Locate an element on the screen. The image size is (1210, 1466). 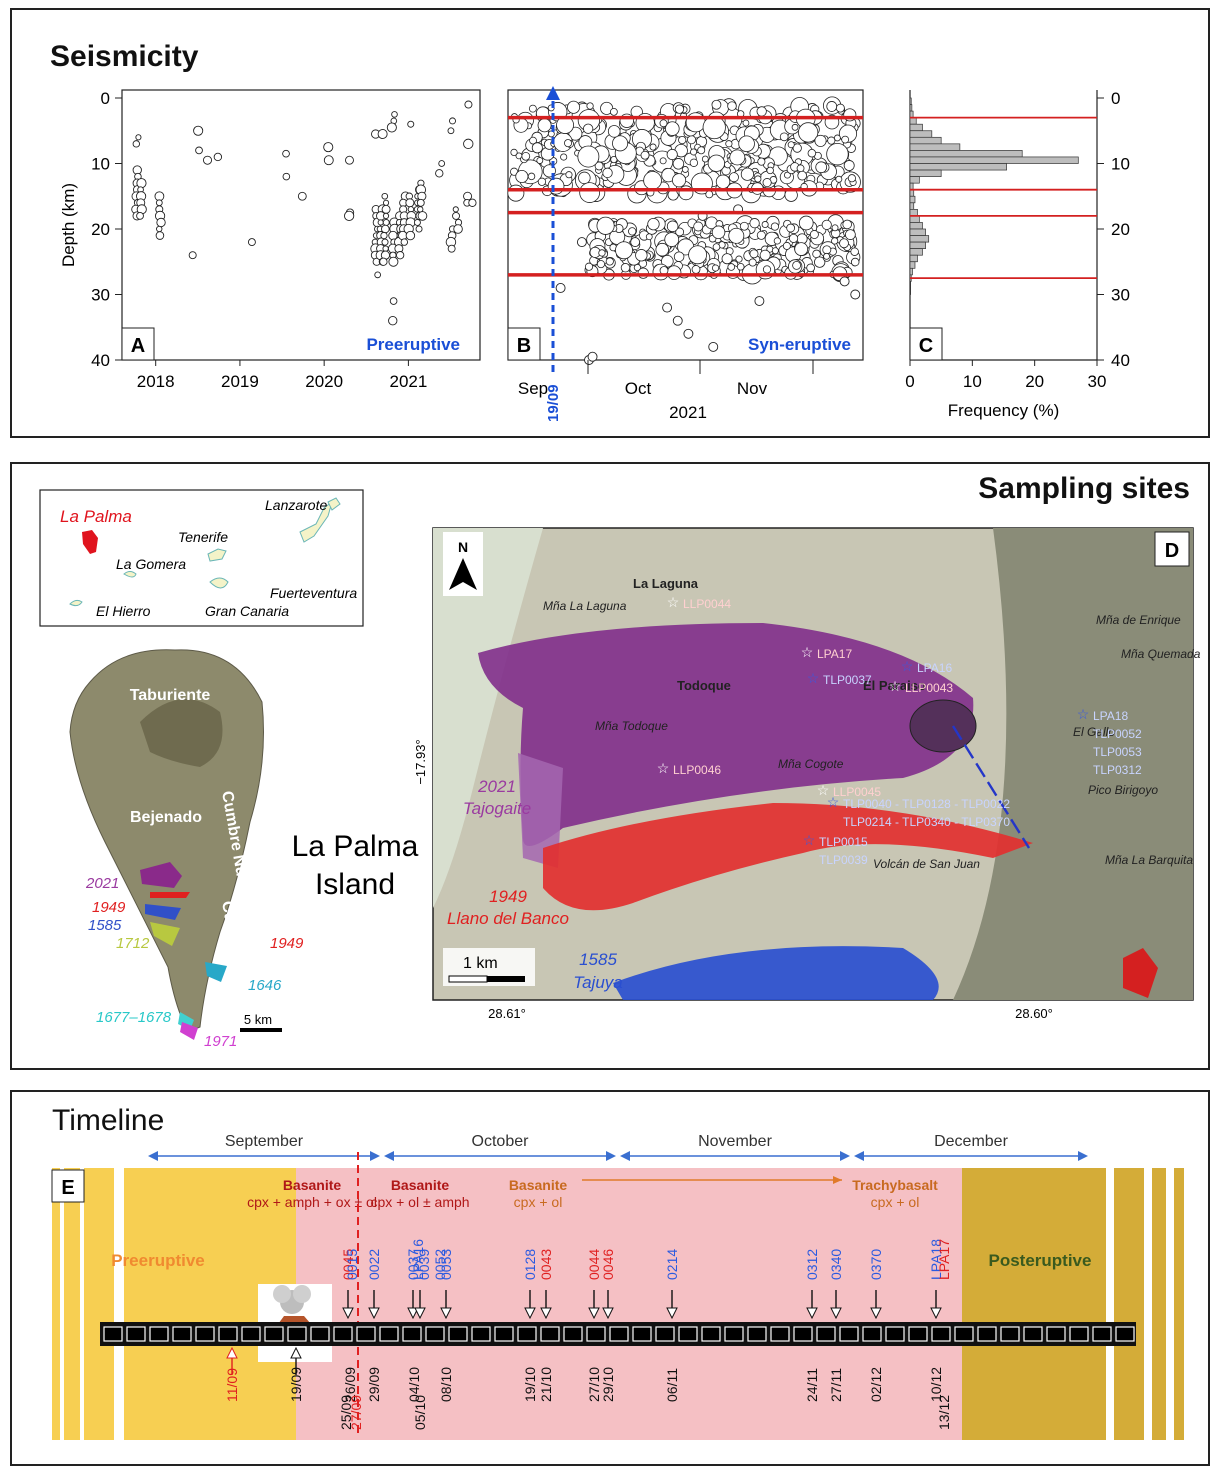
timeline-label-box is located at coordinates (68, 1186).